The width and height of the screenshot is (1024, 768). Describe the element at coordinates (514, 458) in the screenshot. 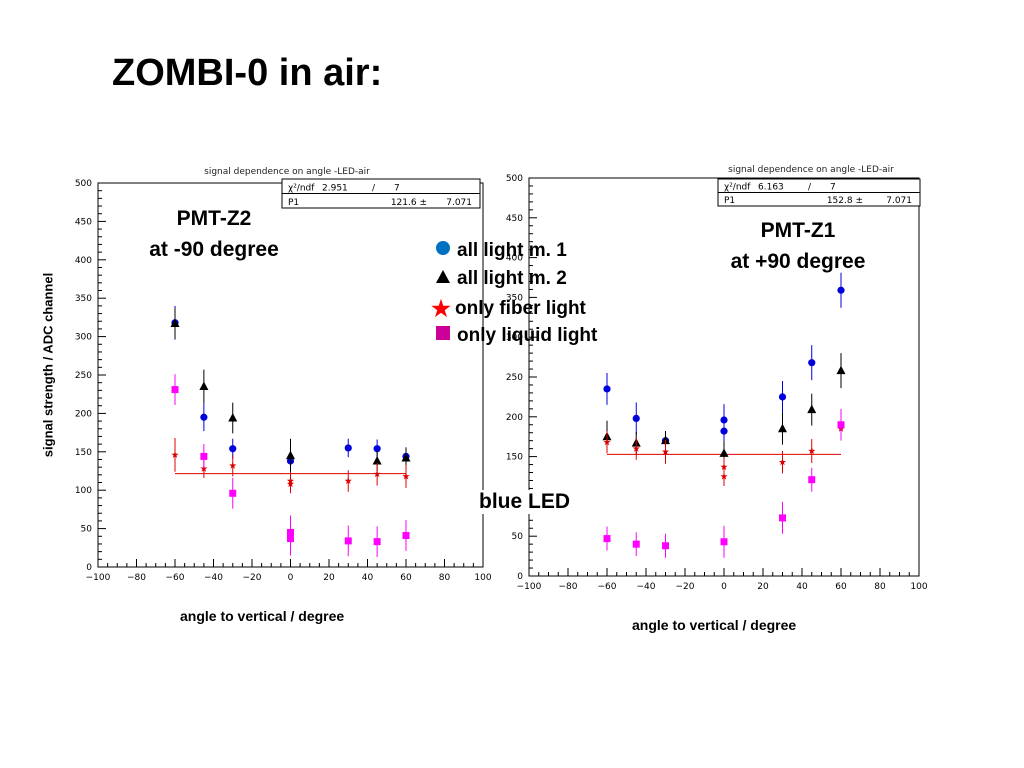

I see `right-y-tick-label: 150` at that location.